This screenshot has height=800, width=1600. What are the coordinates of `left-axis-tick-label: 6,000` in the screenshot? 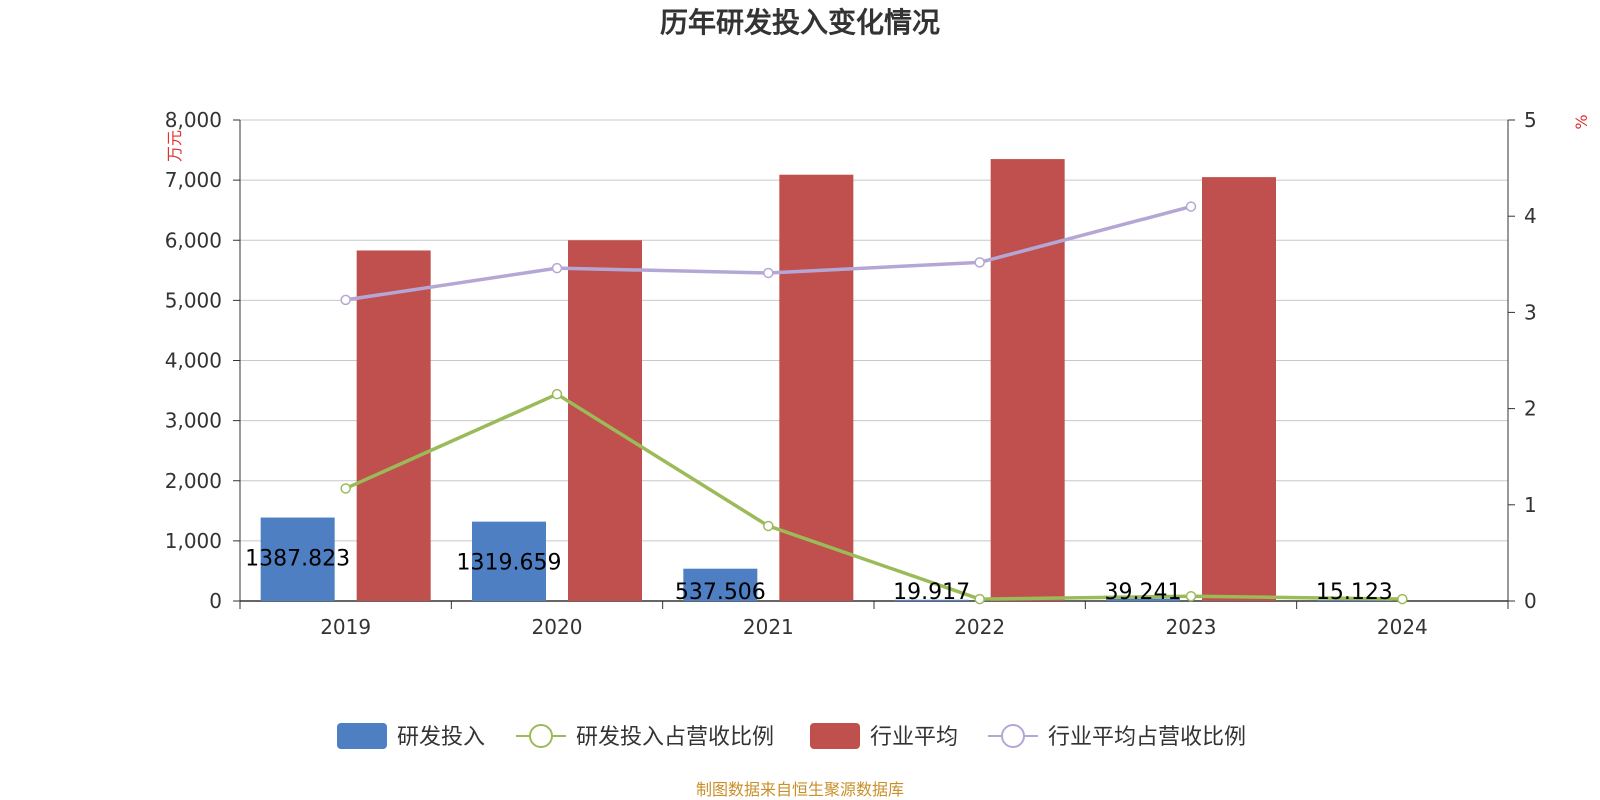 It's located at (193, 240).